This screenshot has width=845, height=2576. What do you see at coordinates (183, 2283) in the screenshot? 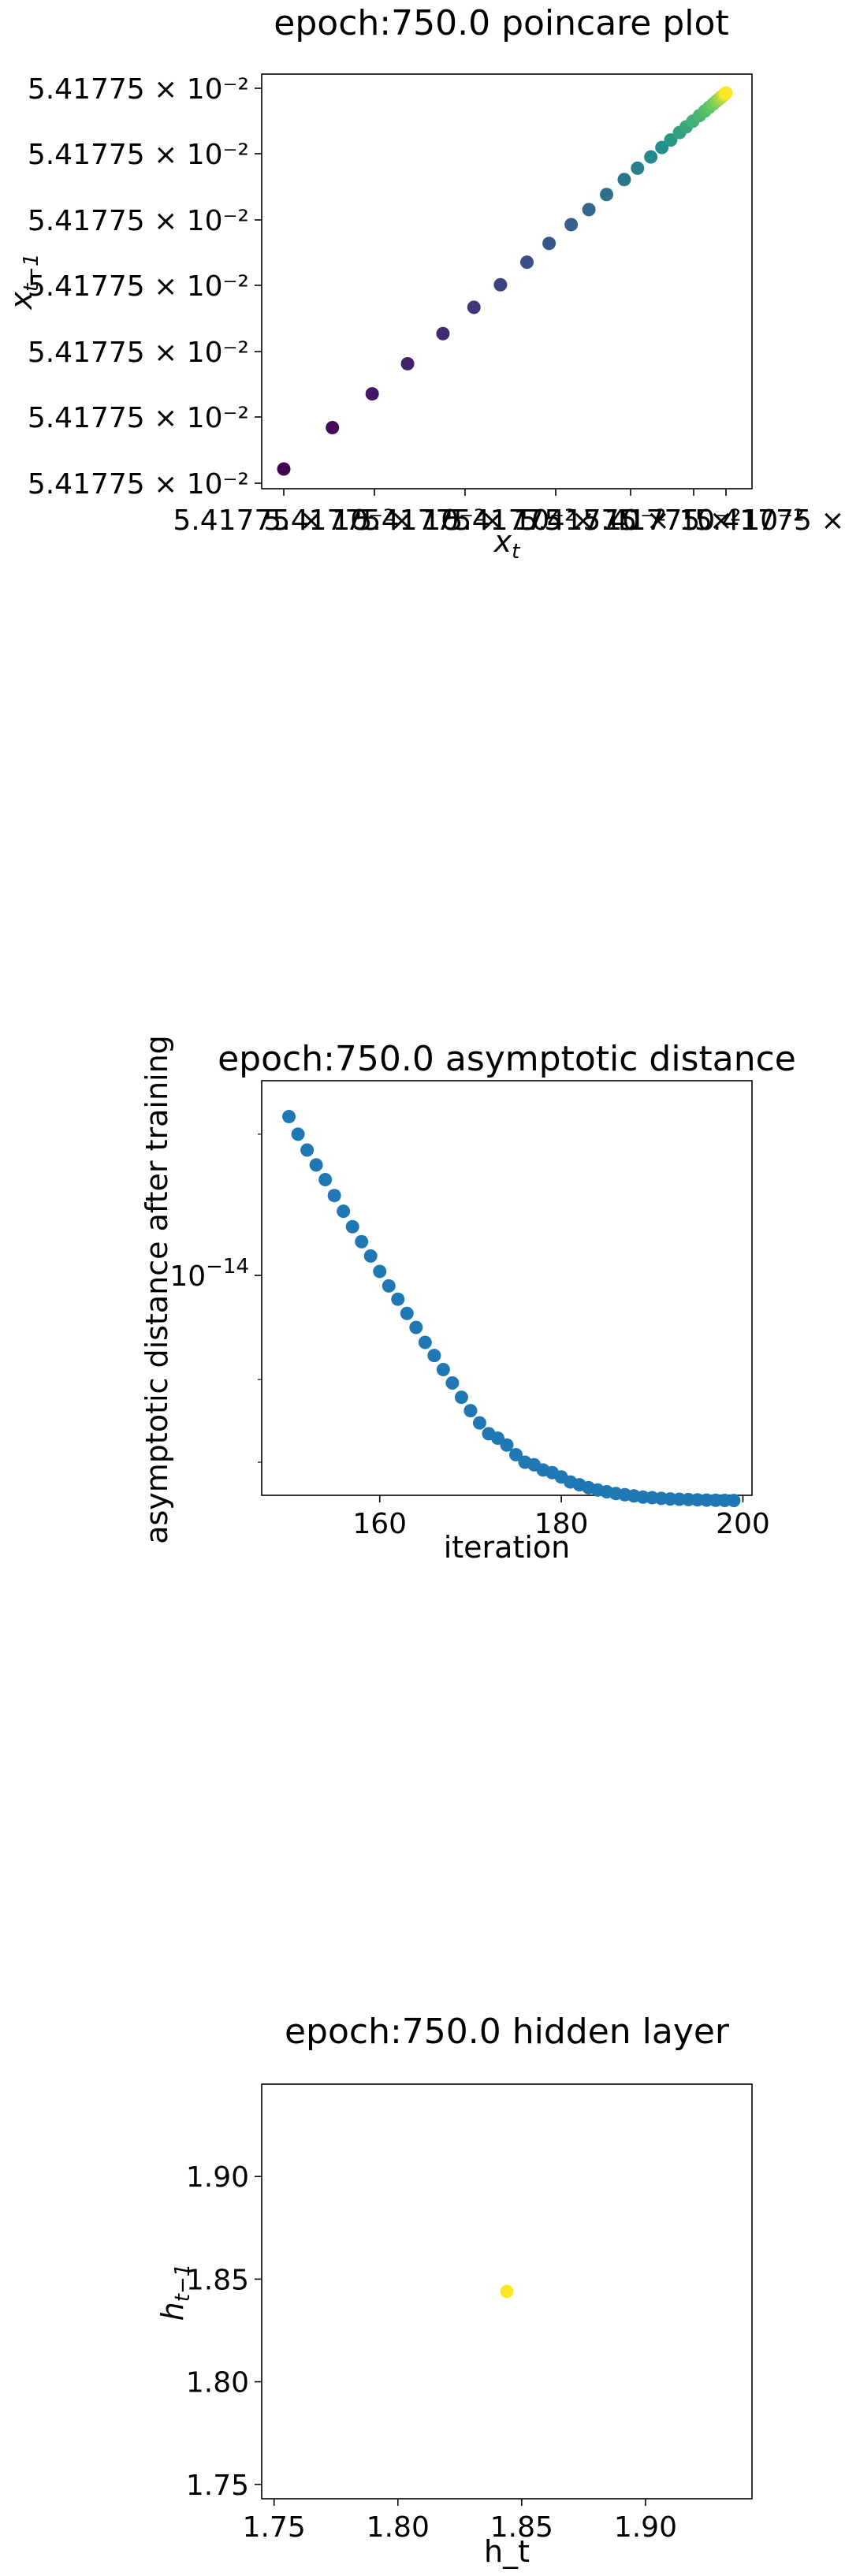
I see `hidden-y-label-sub: t−1` at bounding box center [183, 2283].